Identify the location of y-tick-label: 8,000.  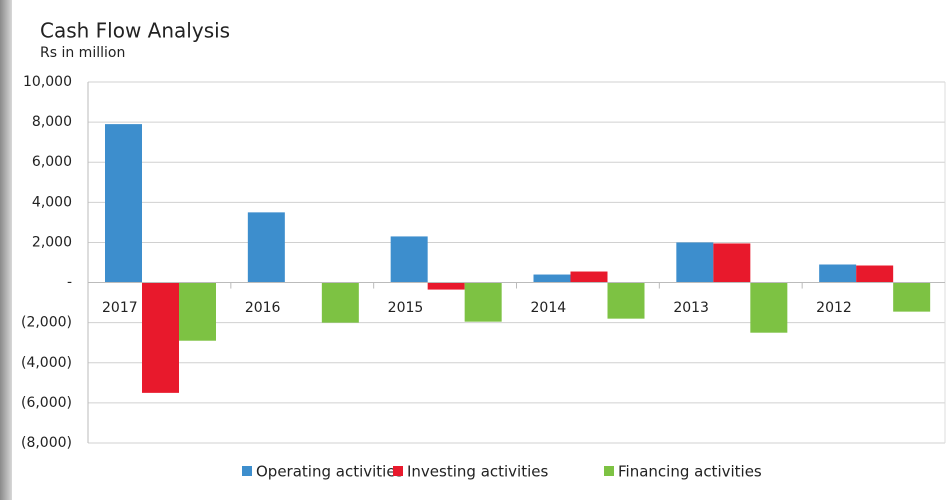
(52, 122).